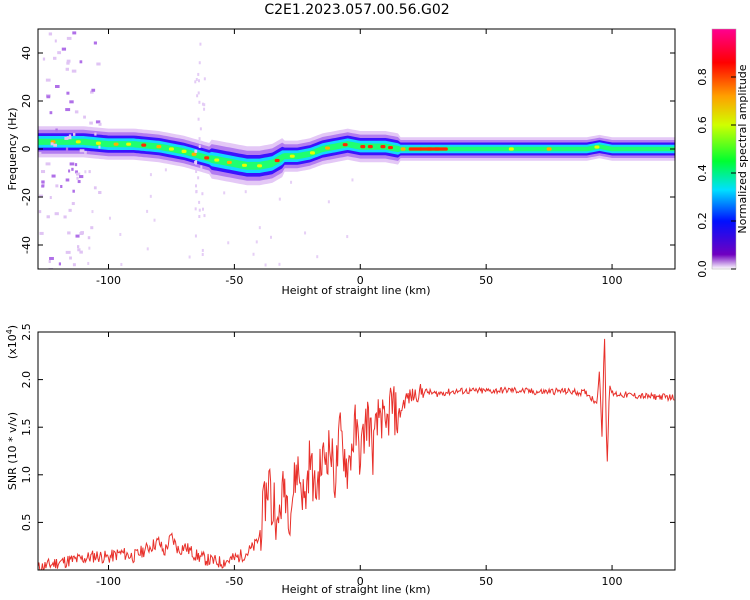 The image size is (750, 600). I want to click on snr-ytick-label: 0.5, so click(26, 523).